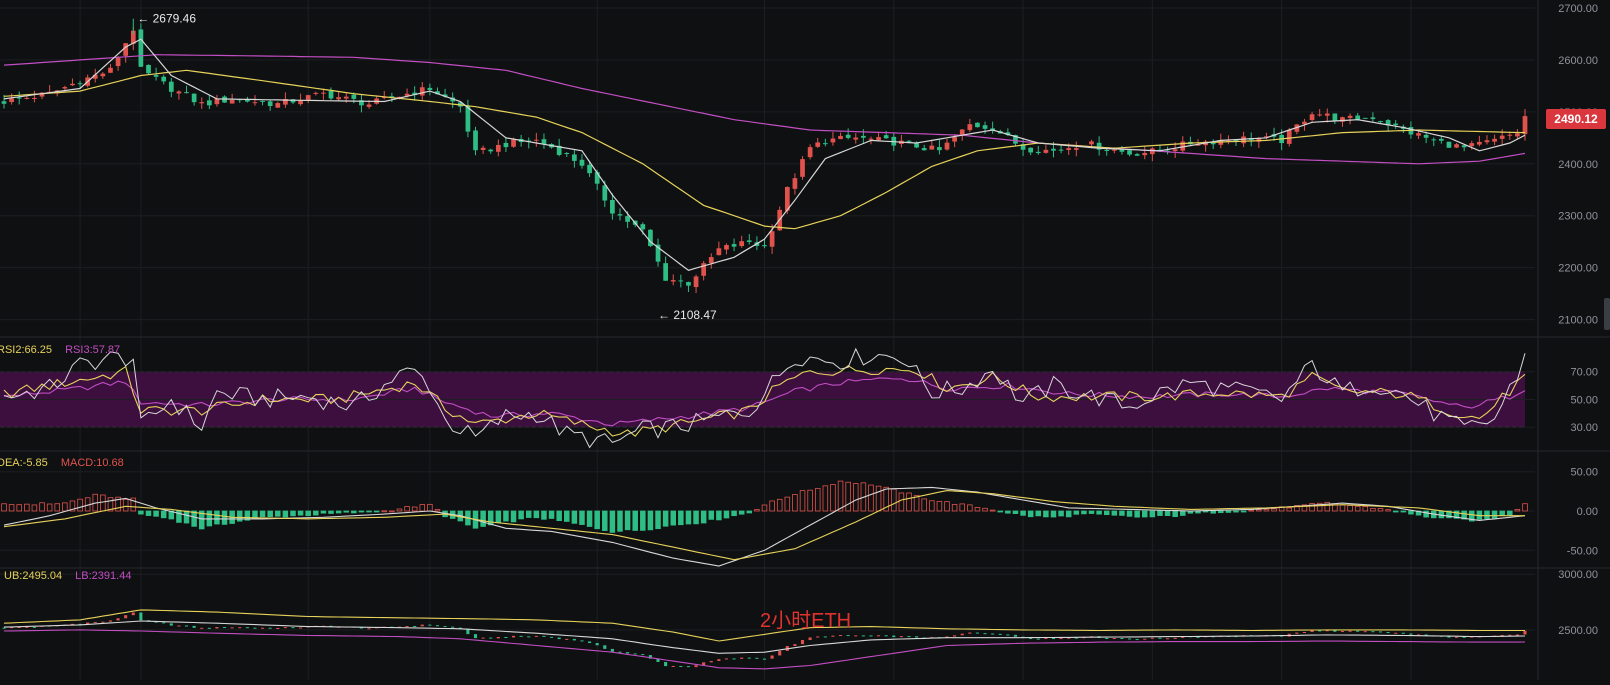 Image resolution: width=1610 pixels, height=685 pixels. What do you see at coordinates (1607, 314) in the screenshot?
I see `price-axis-scroll-handle` at bounding box center [1607, 314].